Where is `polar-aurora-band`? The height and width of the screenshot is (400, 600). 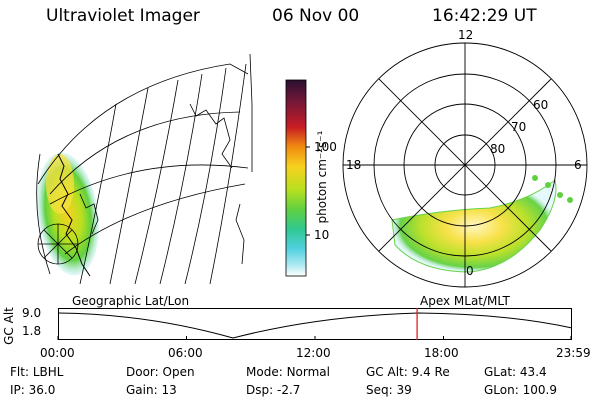
polar-aurora-band is located at coordinates (474, 226).